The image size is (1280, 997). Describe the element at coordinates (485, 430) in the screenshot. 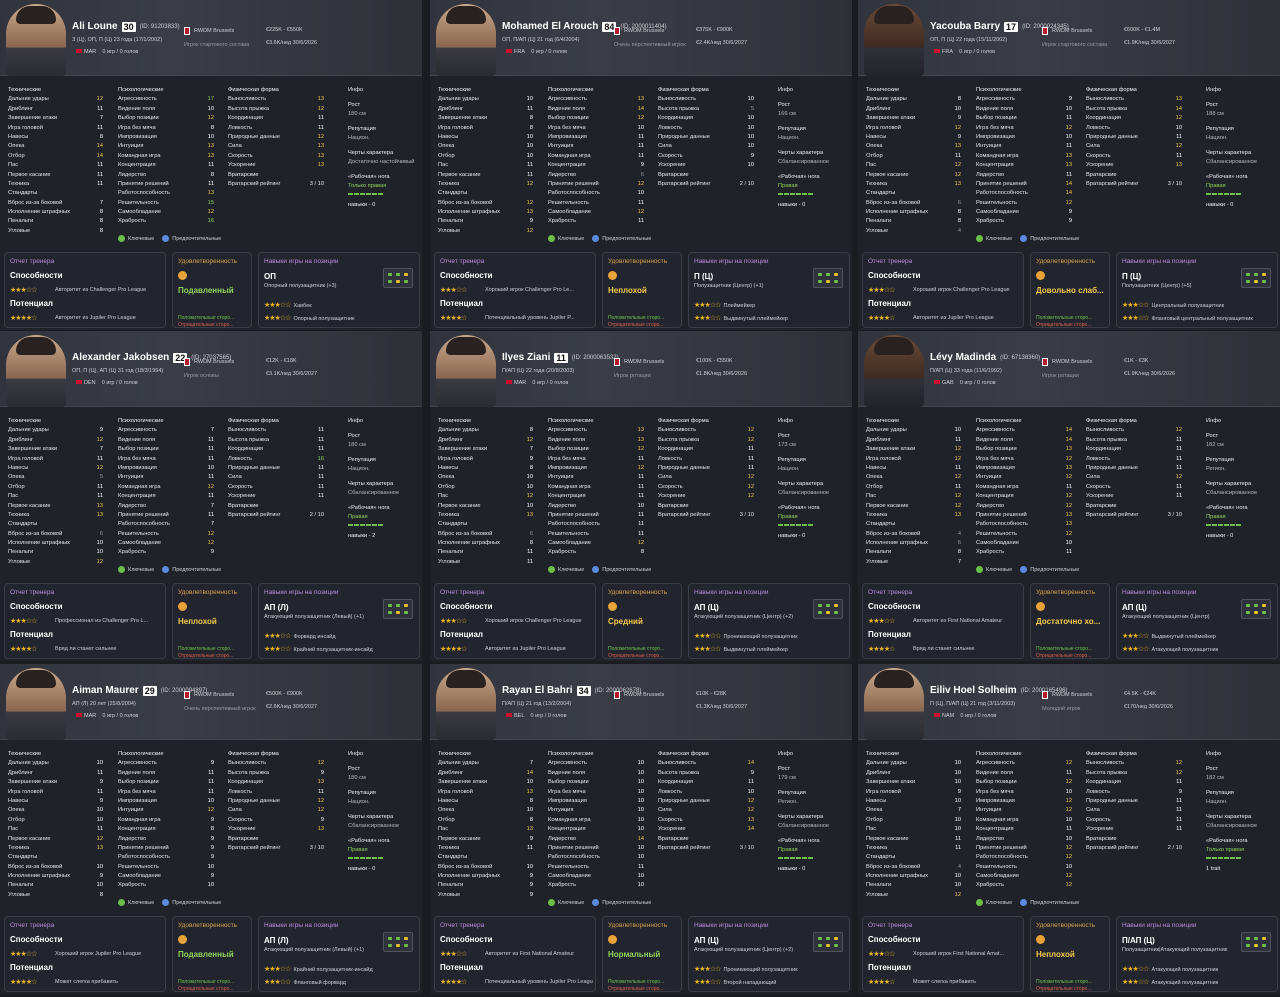

I see `attribute-row: Дальние удары 8` at that location.